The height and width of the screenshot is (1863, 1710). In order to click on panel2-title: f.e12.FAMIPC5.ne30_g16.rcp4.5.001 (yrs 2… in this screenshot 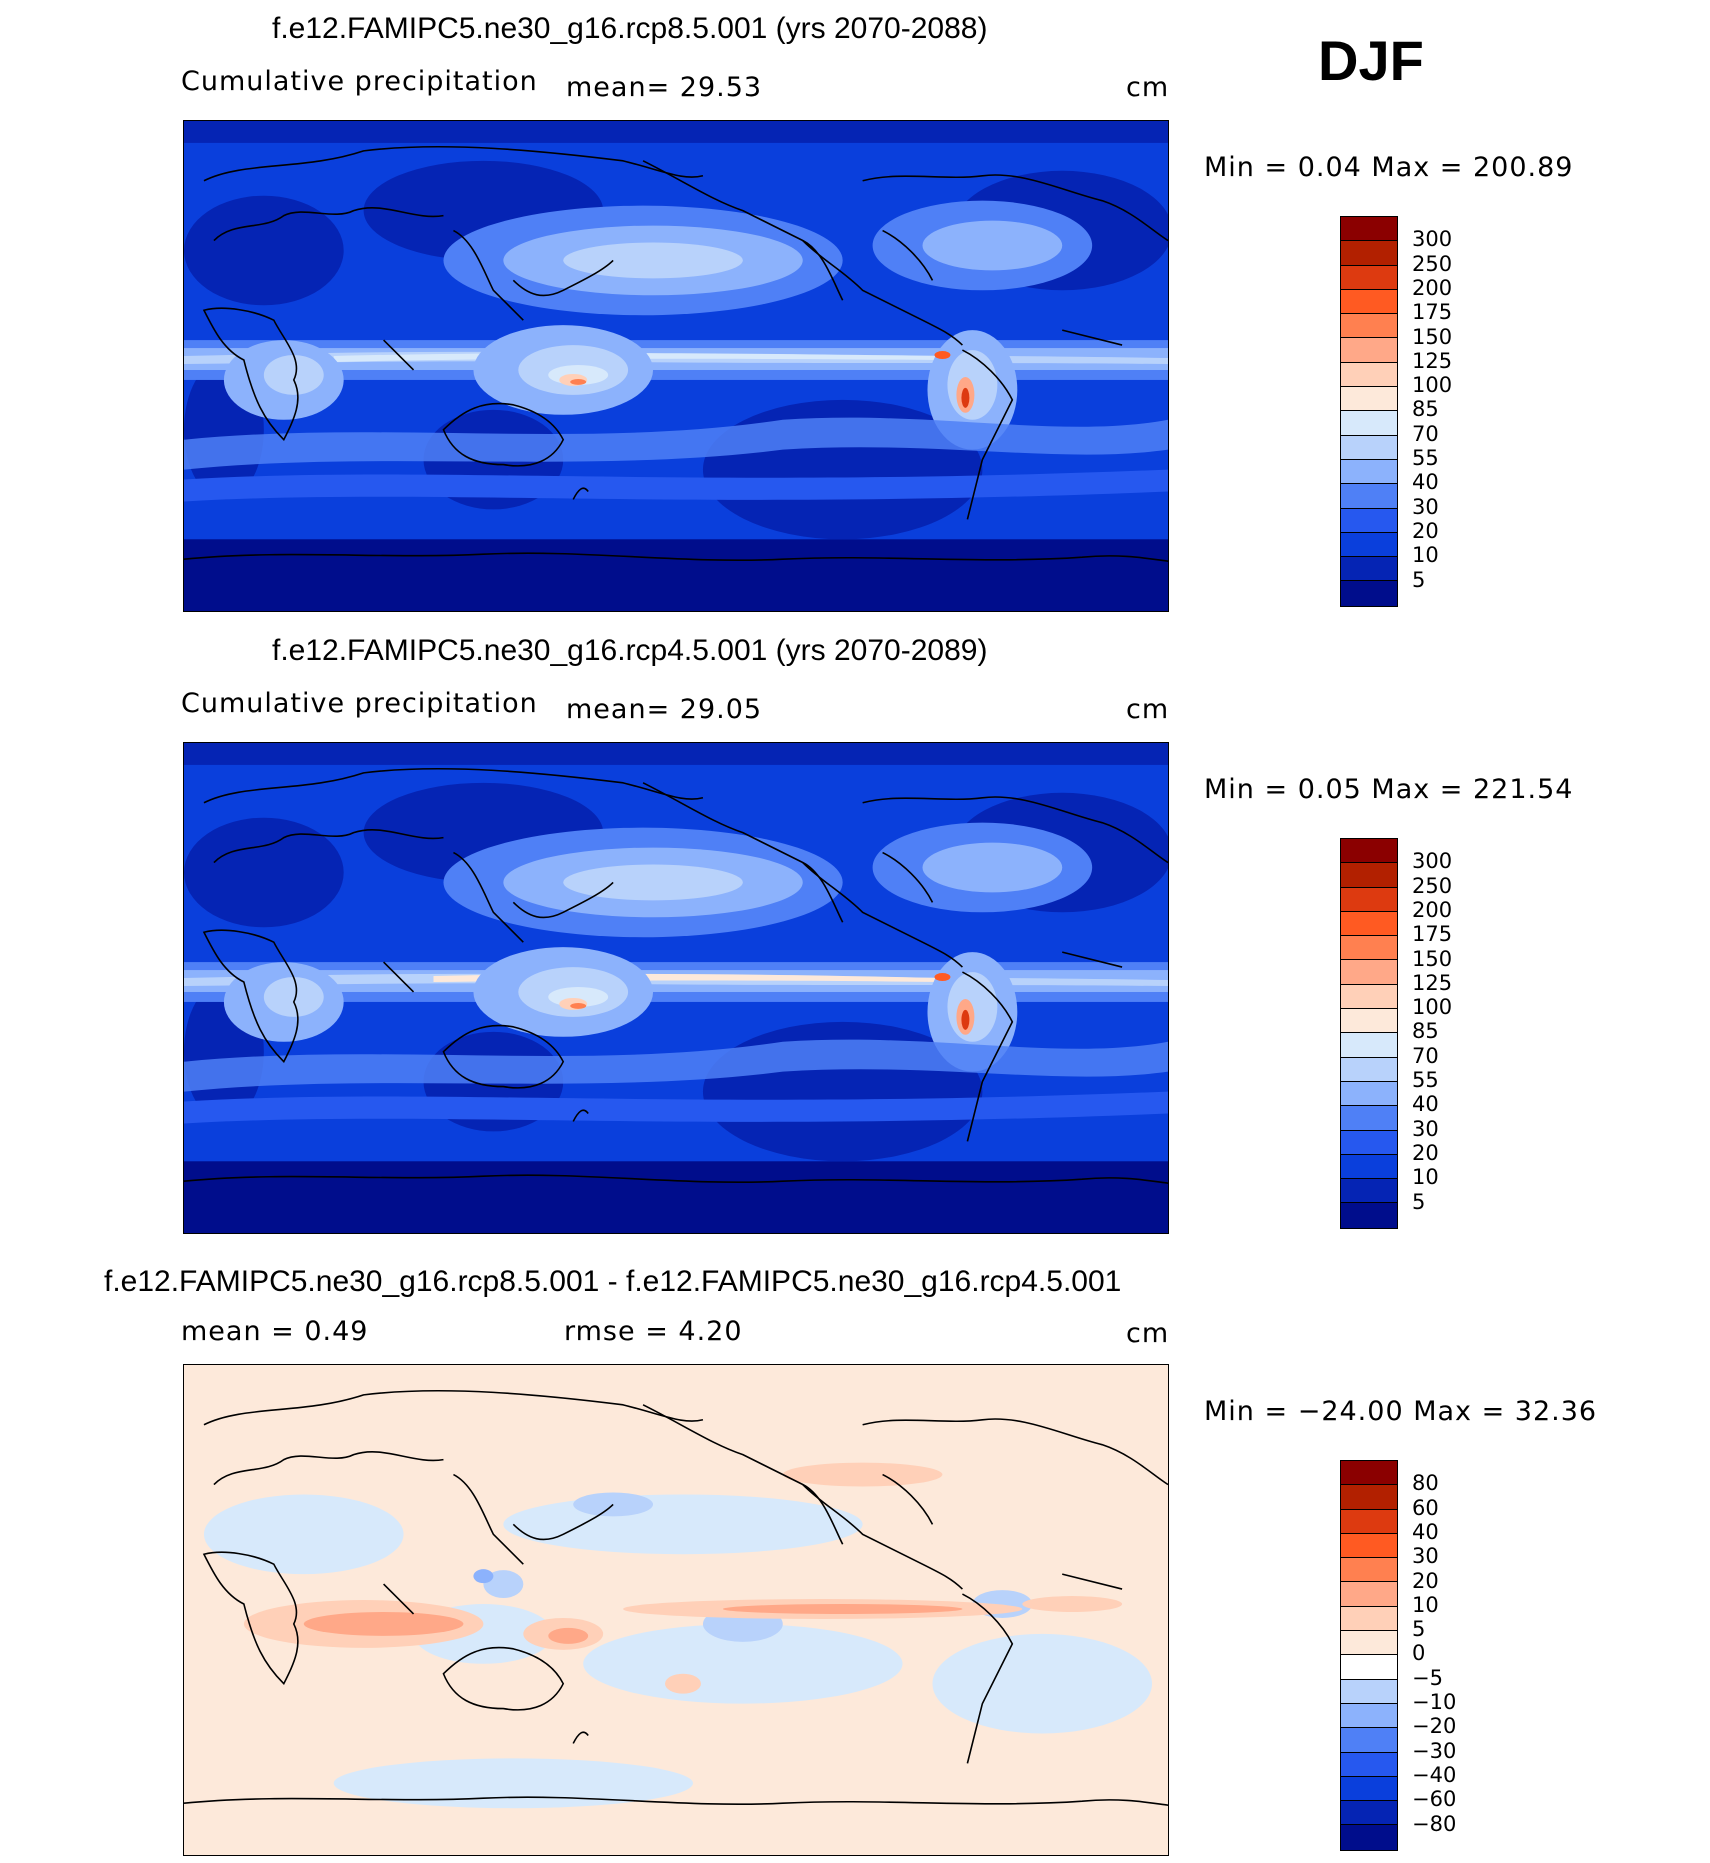, I will do `click(630, 650)`.